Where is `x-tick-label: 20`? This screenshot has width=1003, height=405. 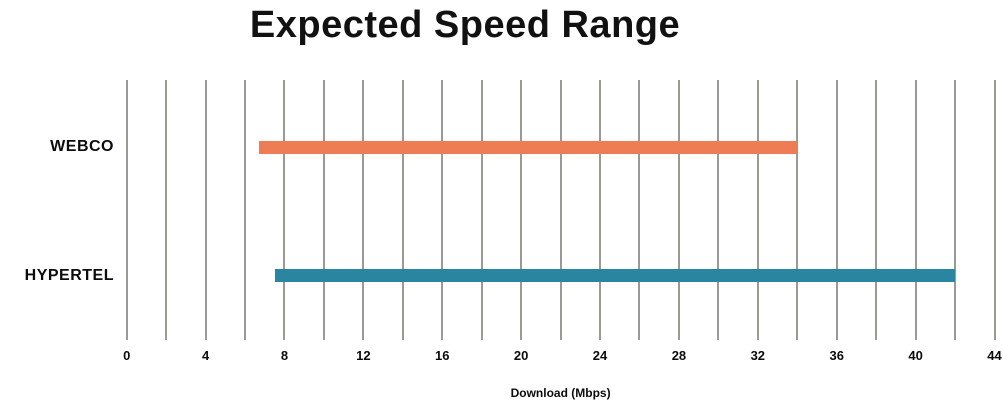
x-tick-label: 20 is located at coordinates (521, 355).